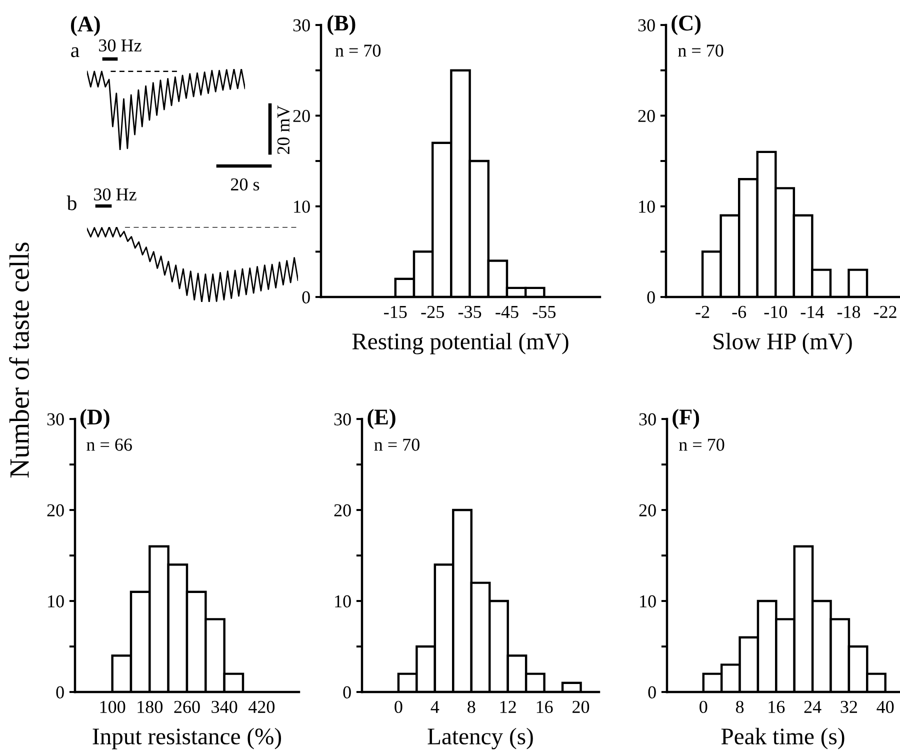  I want to click on x-tick-label: 40, so click(885, 707).